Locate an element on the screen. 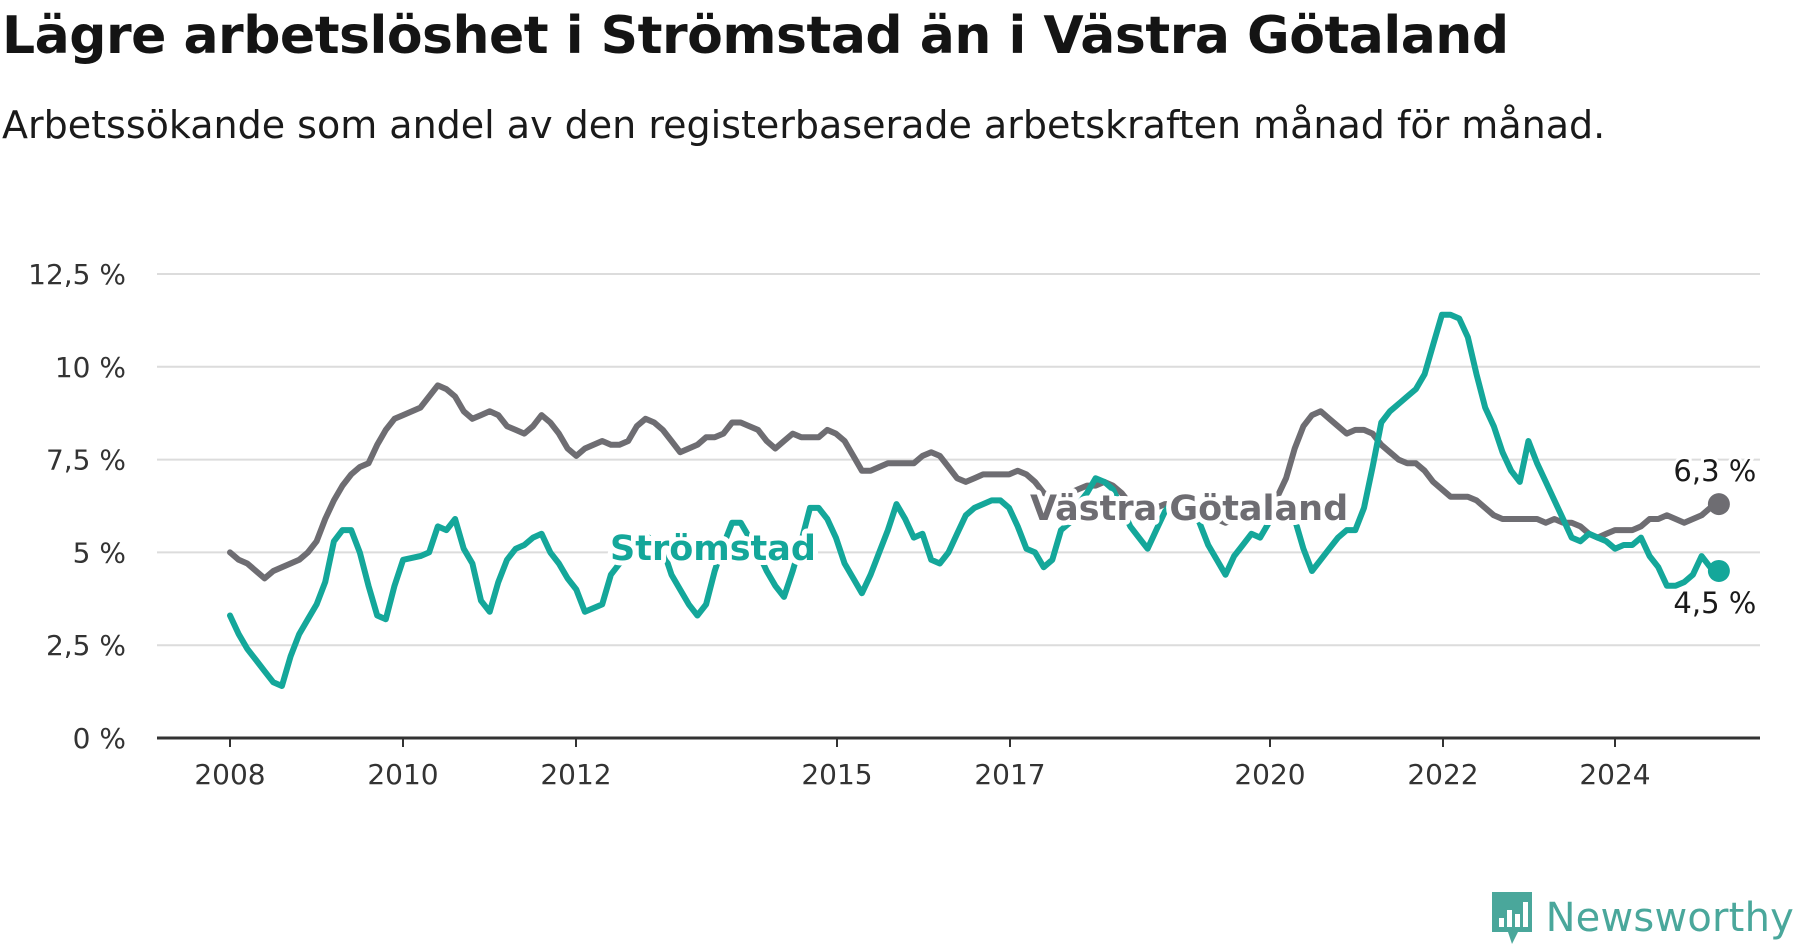 Image resolution: width=1800 pixels, height=948 pixels. x-tick-label: 2010 is located at coordinates (402, 774).